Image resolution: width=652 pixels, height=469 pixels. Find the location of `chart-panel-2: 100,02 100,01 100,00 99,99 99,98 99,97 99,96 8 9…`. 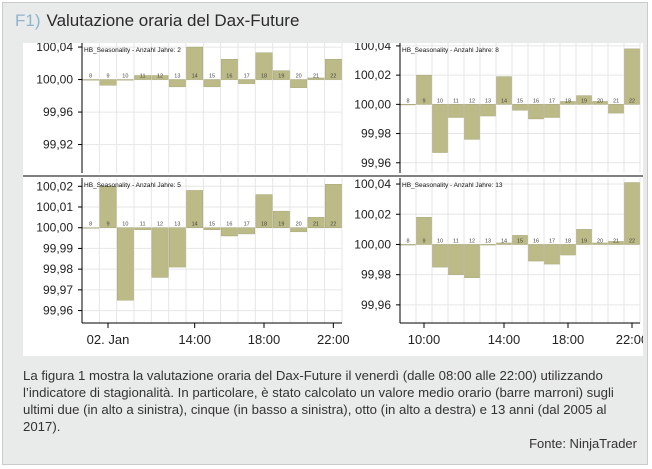

chart-panel-2: 100,02 100,01 100,00 99,99 99,98 99,97 99,96 8 9… is located at coordinates (189, 250).